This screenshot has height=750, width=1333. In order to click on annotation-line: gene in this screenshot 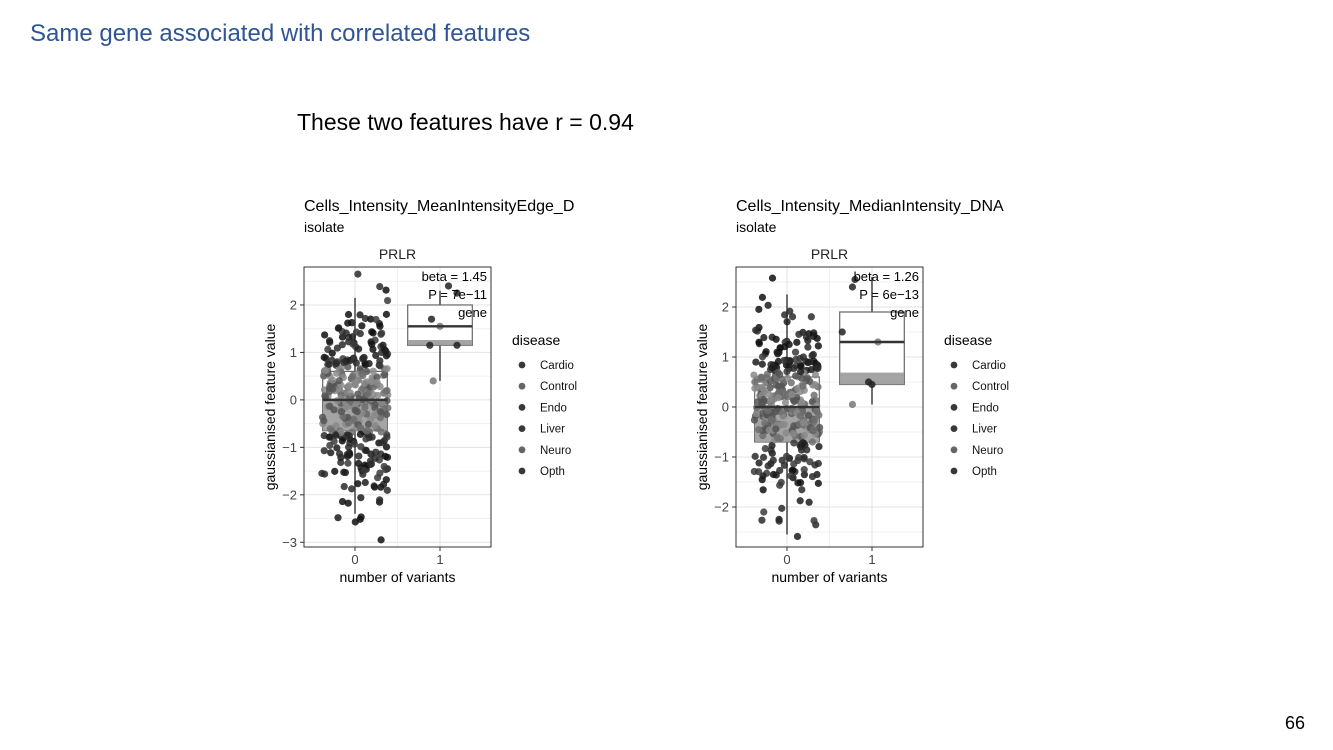, I will do `click(904, 312)`.